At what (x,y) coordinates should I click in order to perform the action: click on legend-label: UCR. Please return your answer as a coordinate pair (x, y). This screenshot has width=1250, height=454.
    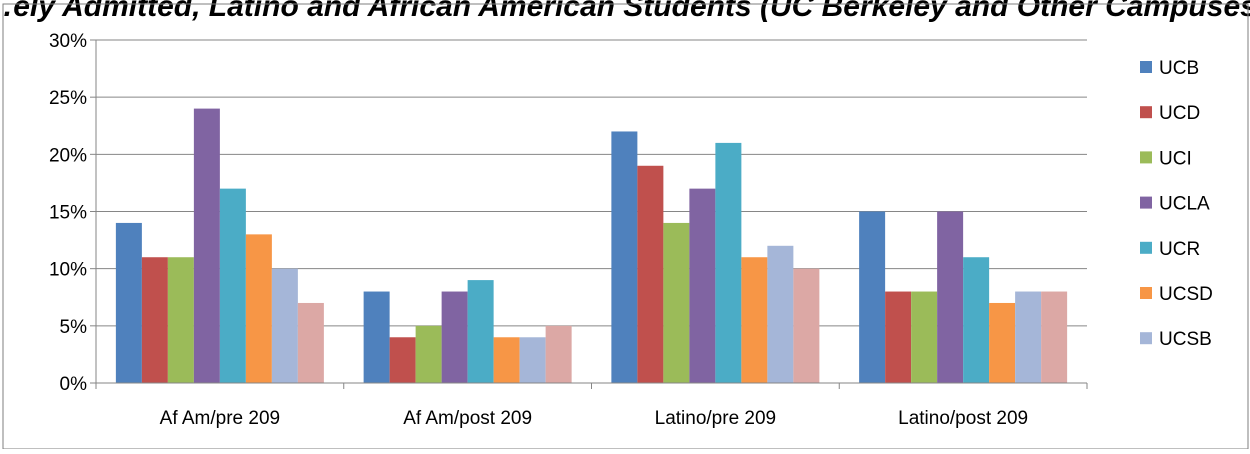
    Looking at the image, I should click on (1179, 249).